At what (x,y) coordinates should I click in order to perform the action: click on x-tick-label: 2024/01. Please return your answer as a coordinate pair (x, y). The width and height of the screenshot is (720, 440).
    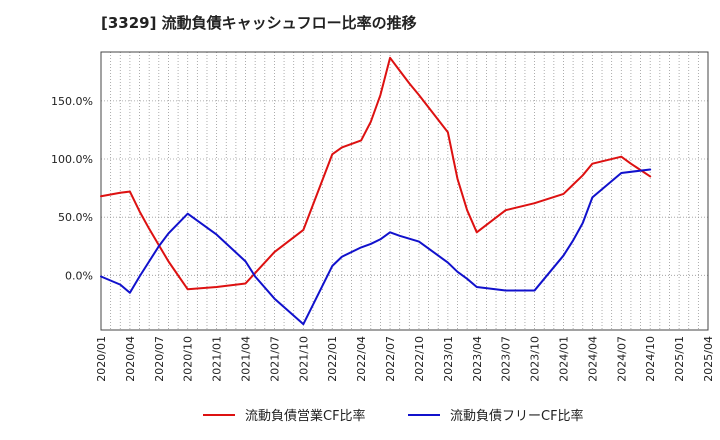
    Looking at the image, I should click on (563, 359).